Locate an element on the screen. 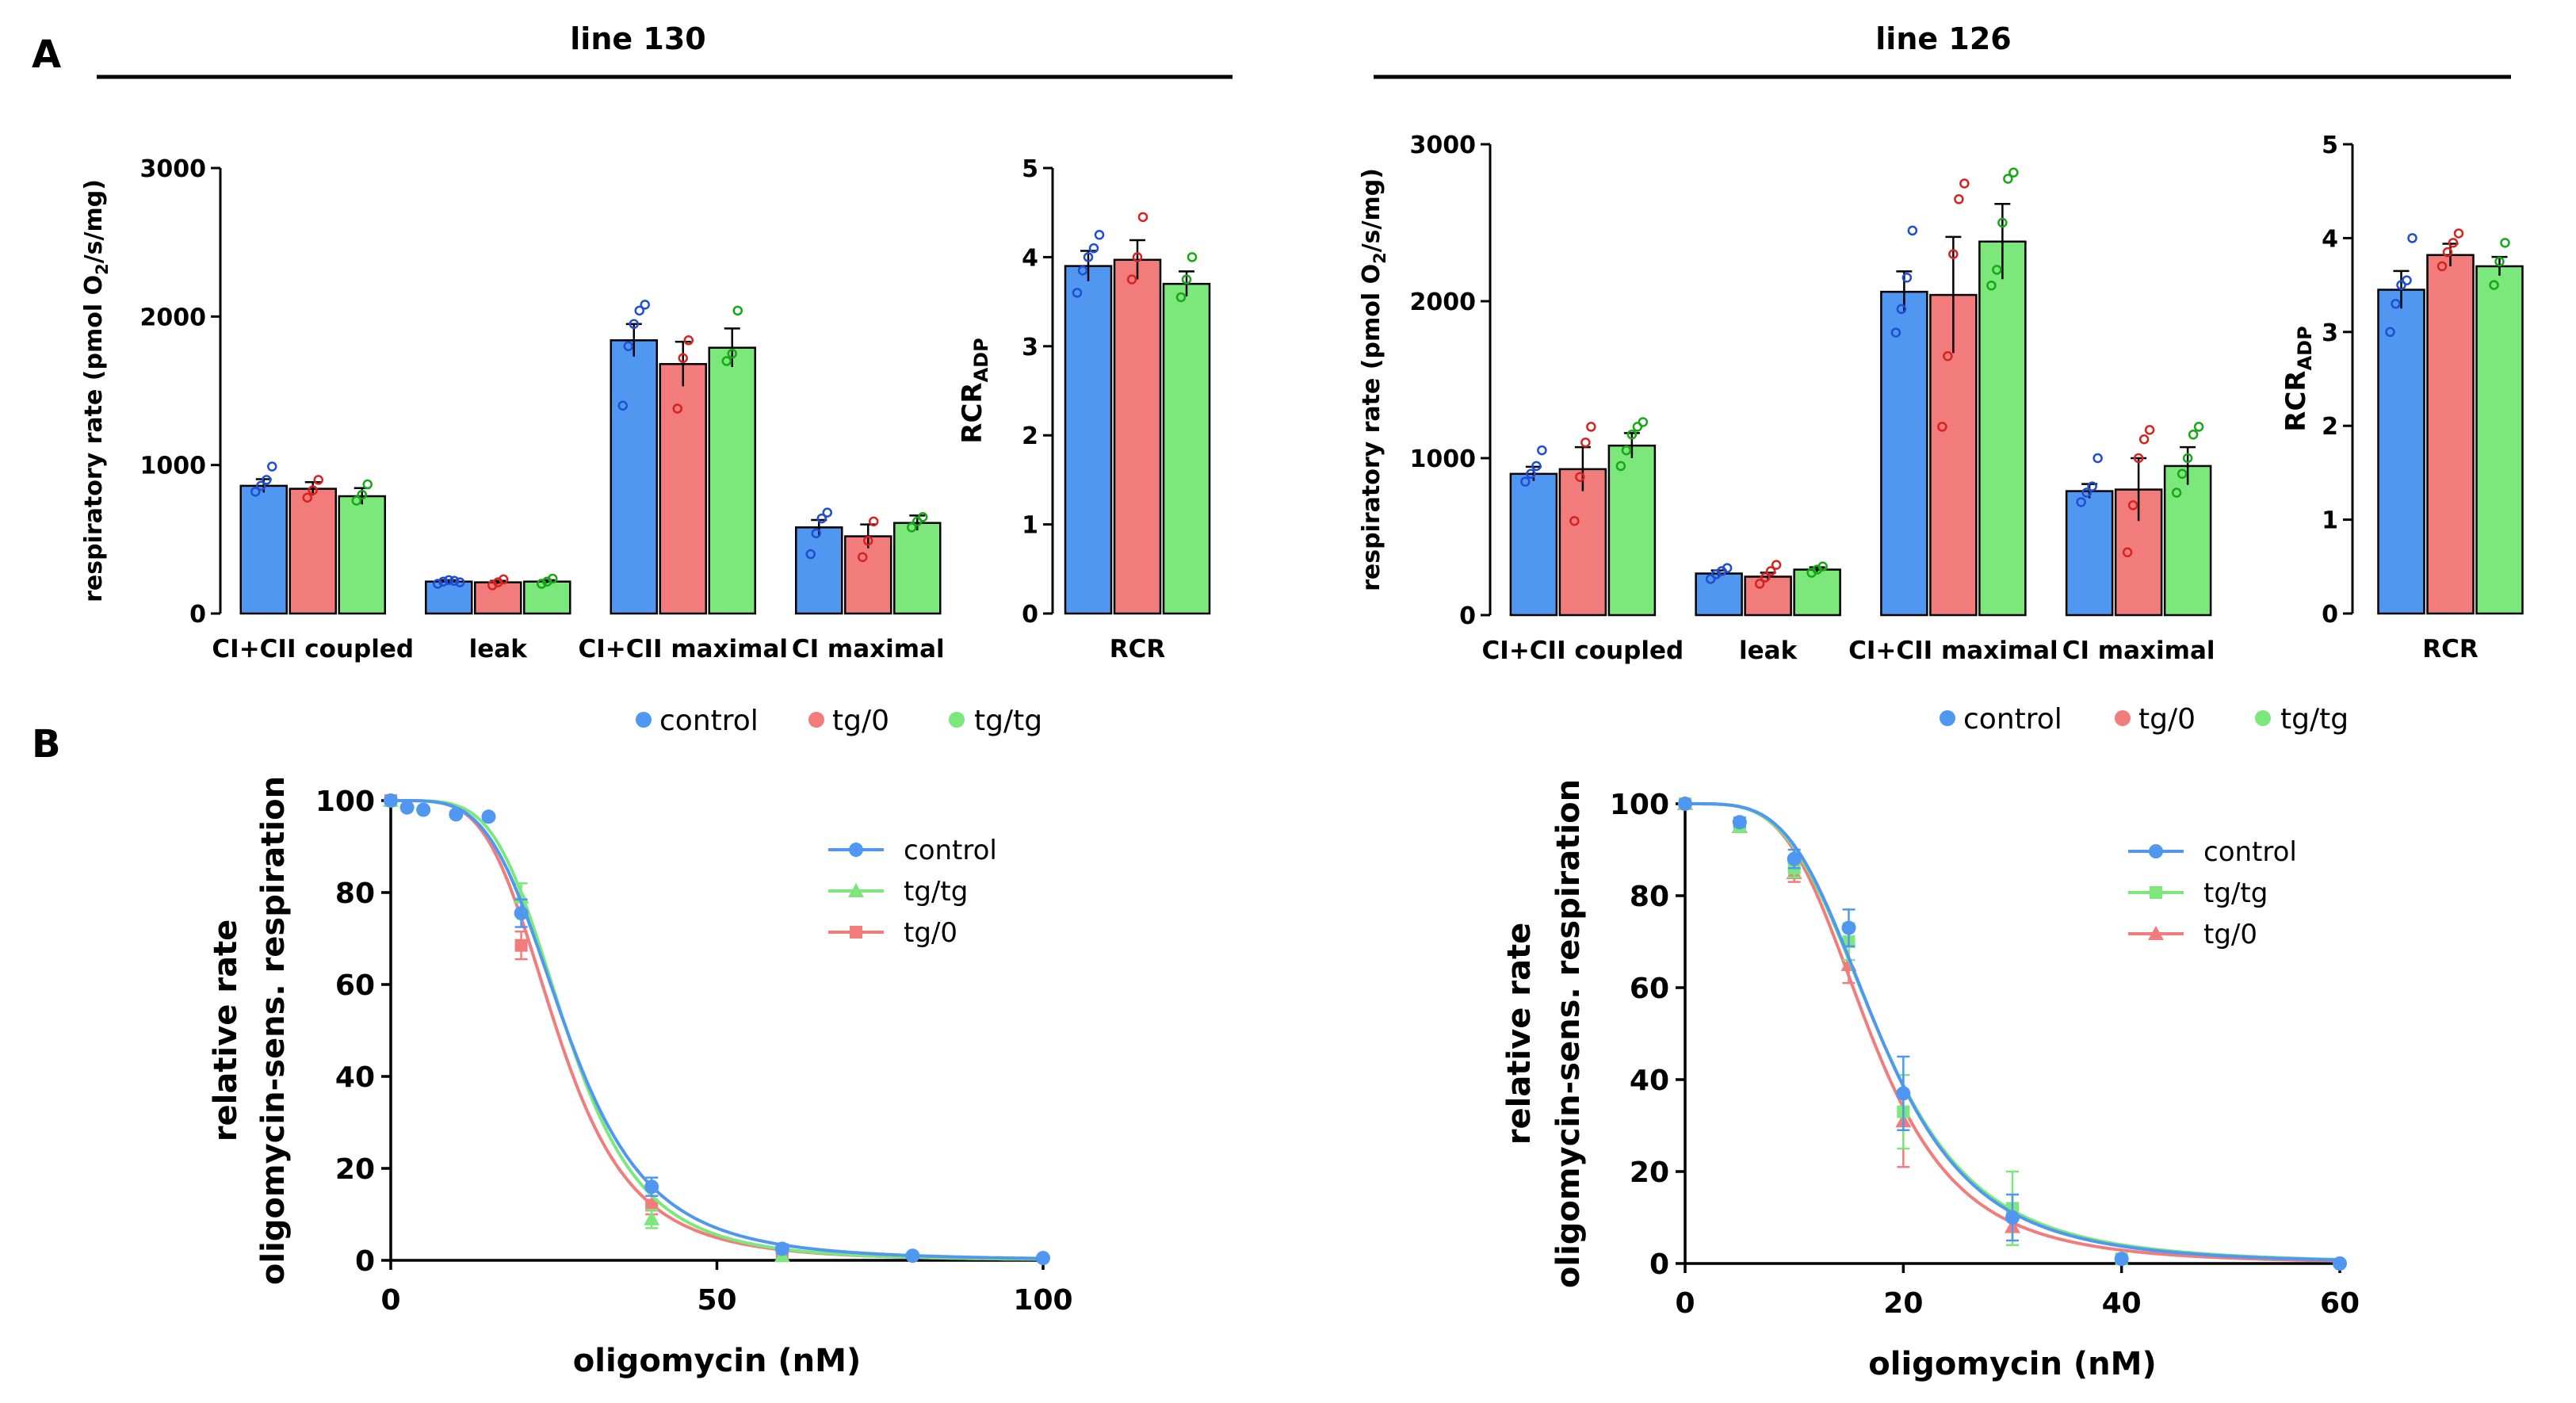 The width and height of the screenshot is (2576, 1403). y-tick-label: 20 is located at coordinates (1649, 1172).